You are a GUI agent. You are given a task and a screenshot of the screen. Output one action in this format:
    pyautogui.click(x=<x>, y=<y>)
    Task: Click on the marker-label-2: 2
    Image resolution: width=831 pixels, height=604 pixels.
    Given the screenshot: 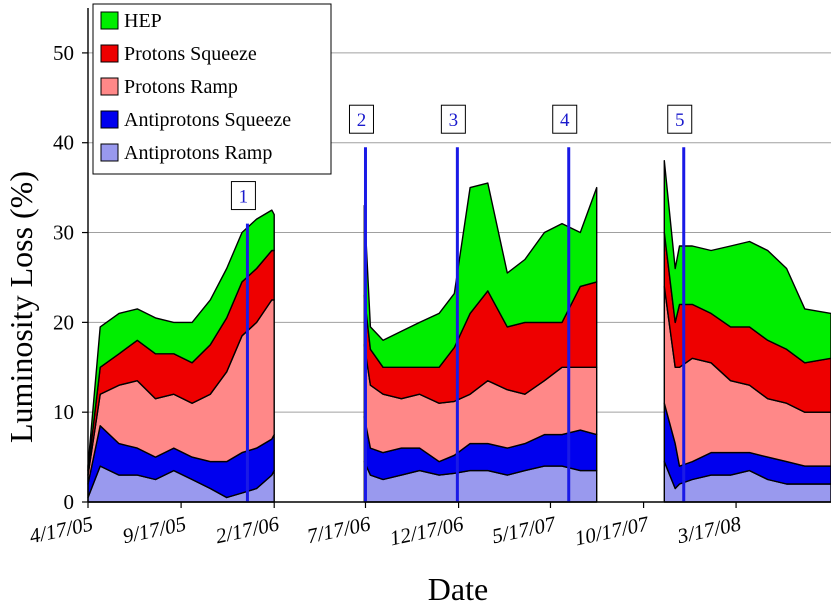 What is the action you would take?
    pyautogui.click(x=362, y=120)
    